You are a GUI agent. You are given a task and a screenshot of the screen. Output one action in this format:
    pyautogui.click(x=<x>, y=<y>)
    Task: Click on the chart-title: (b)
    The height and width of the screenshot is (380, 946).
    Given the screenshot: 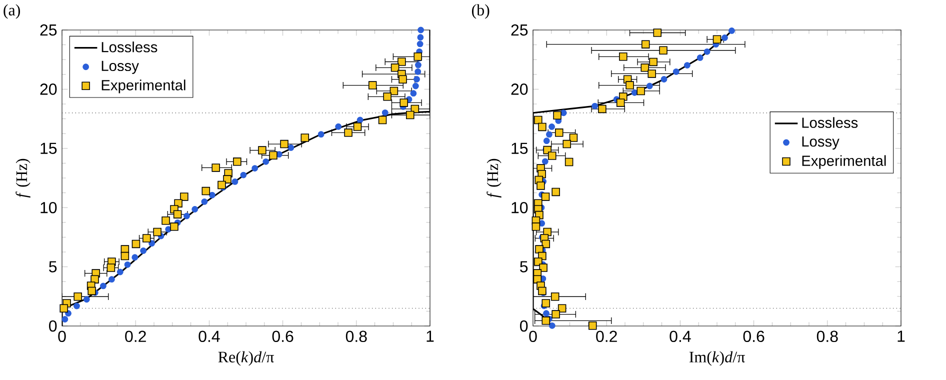 What is the action you would take?
    pyautogui.click(x=481, y=11)
    